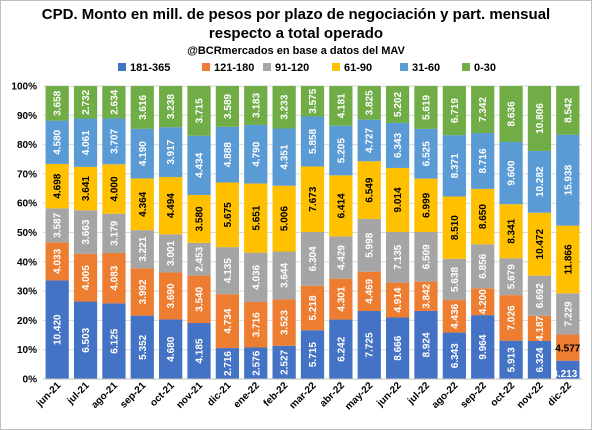  What do you see at coordinates (398, 299) in the screenshot?
I see `data-label: 4.914` at bounding box center [398, 299].